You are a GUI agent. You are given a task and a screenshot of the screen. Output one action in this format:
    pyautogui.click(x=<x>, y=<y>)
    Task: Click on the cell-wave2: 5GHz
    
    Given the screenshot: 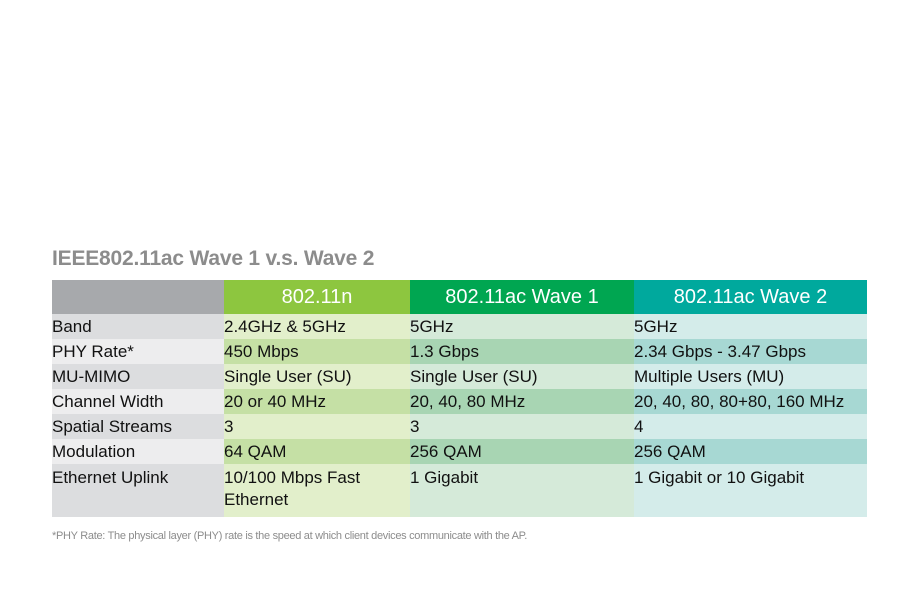 What is the action you would take?
    pyautogui.click(x=750, y=326)
    